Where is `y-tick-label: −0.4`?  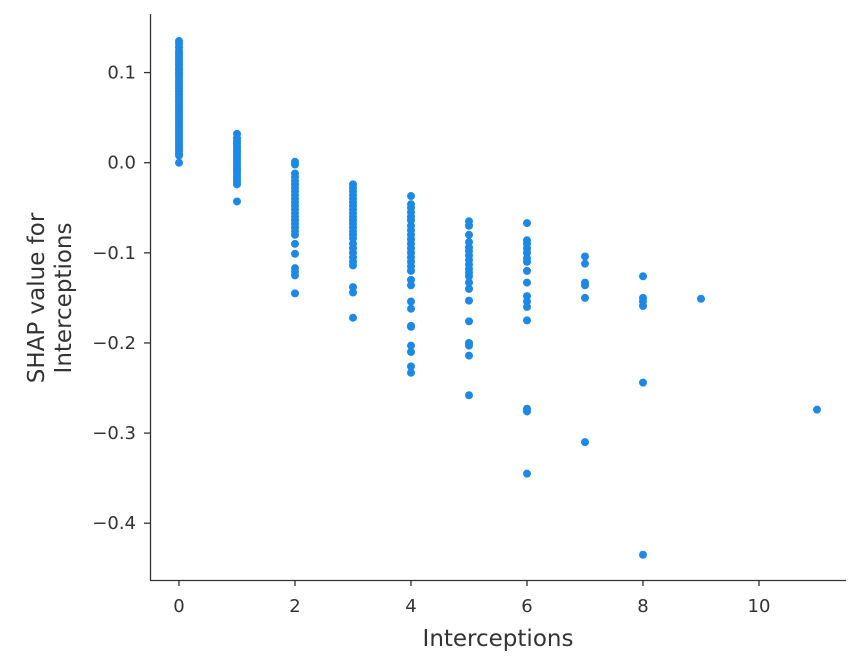 y-tick-label: −0.4 is located at coordinates (114, 523).